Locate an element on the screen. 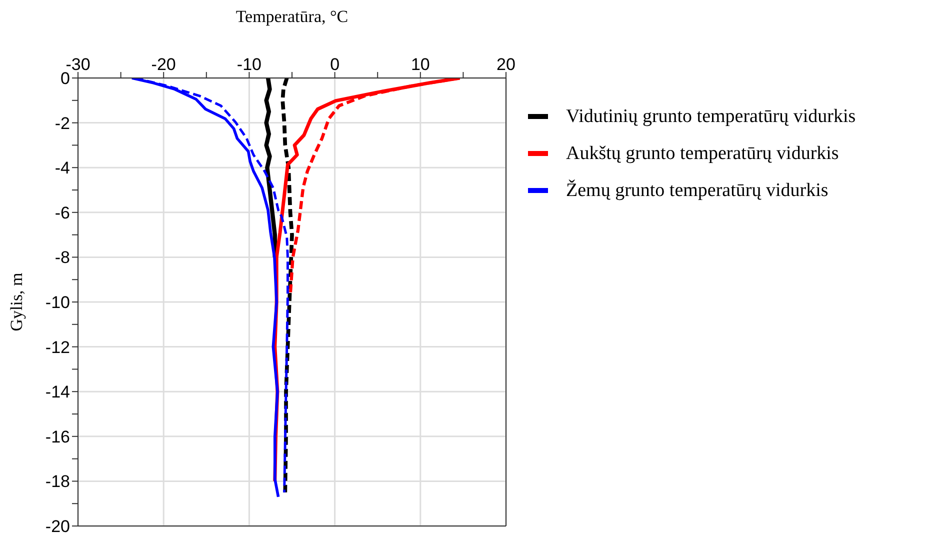 This screenshot has width=928, height=544. legend-label: Aukštų grunto temperatūrų vidurkis is located at coordinates (702, 153).